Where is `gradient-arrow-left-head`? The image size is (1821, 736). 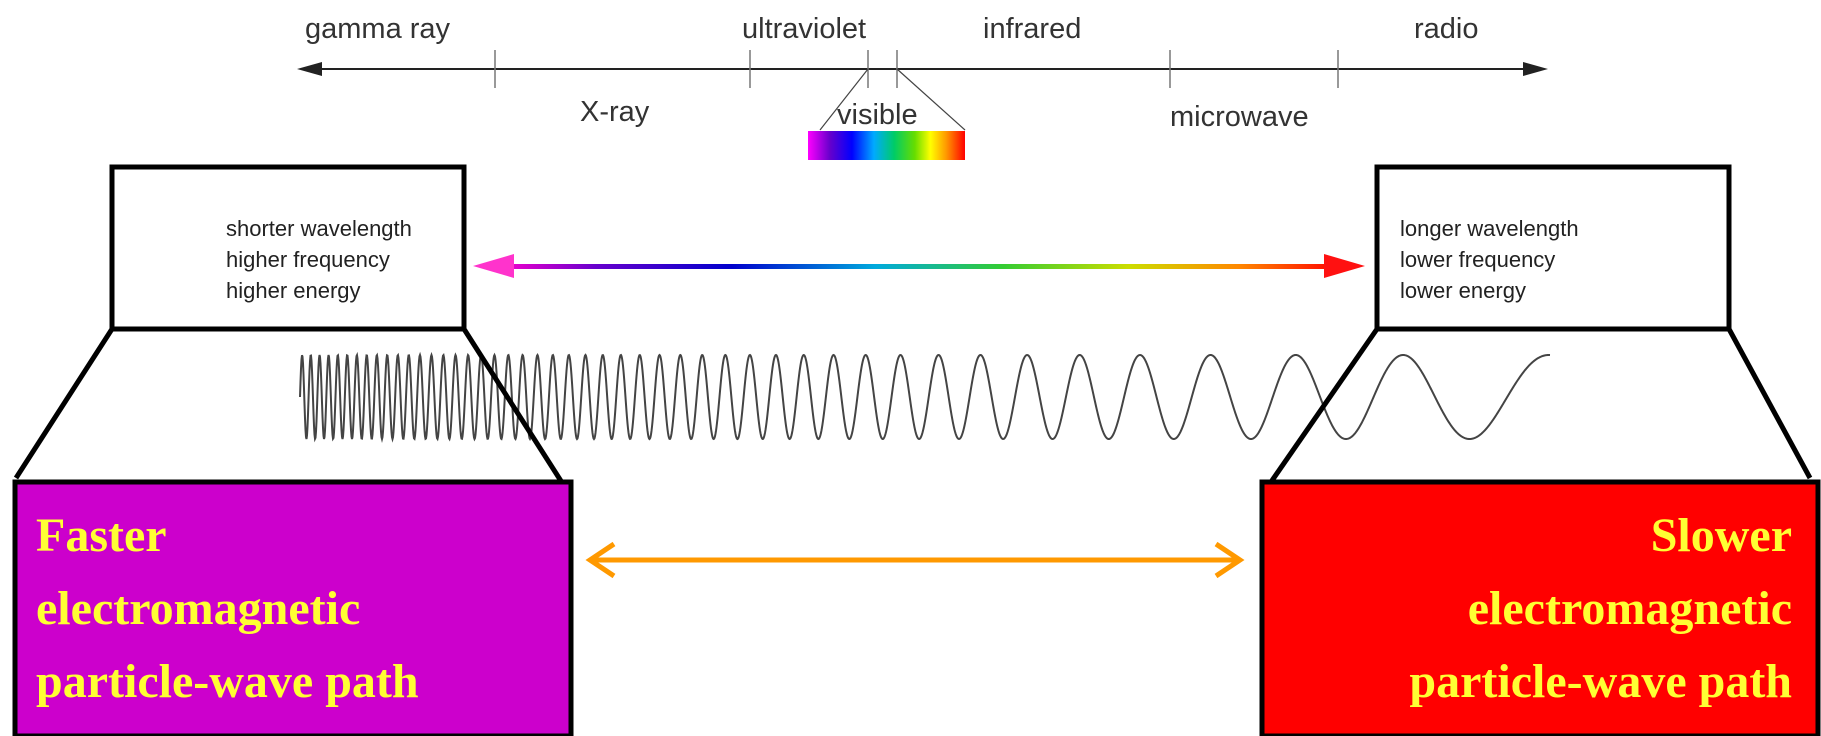
gradient-arrow-left-head is located at coordinates (493, 266).